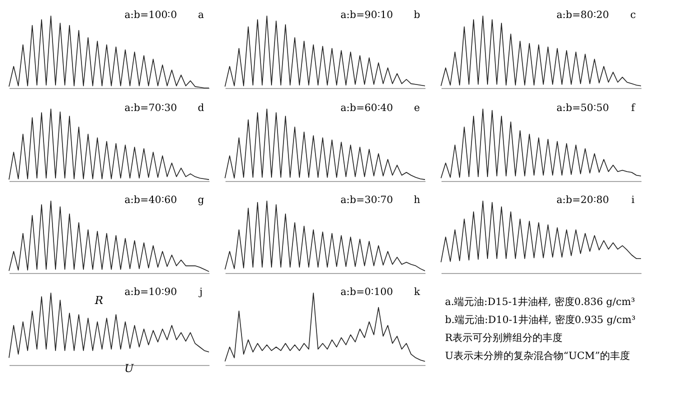 The height and width of the screenshot is (410, 683). Describe the element at coordinates (150, 15) in the screenshot. I see `chart-title: a:b=100∶0` at that location.